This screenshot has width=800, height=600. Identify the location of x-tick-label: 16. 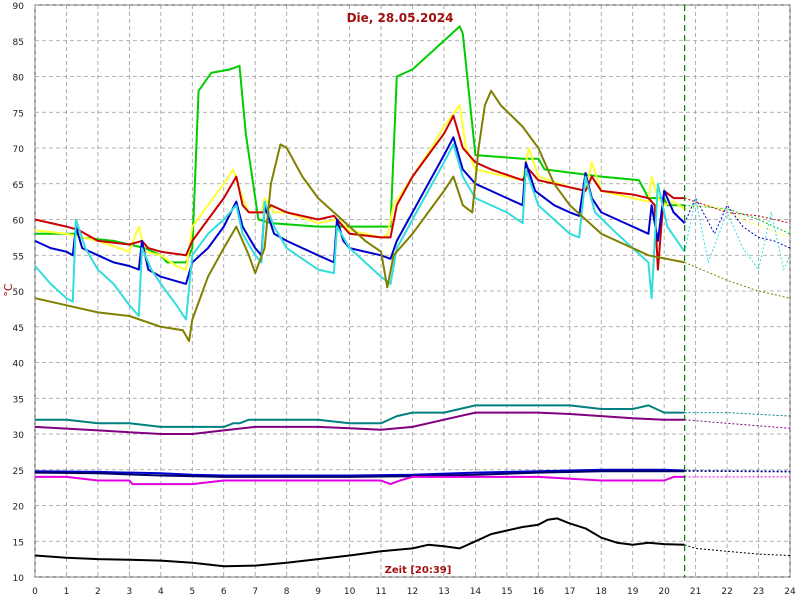
(539, 592).